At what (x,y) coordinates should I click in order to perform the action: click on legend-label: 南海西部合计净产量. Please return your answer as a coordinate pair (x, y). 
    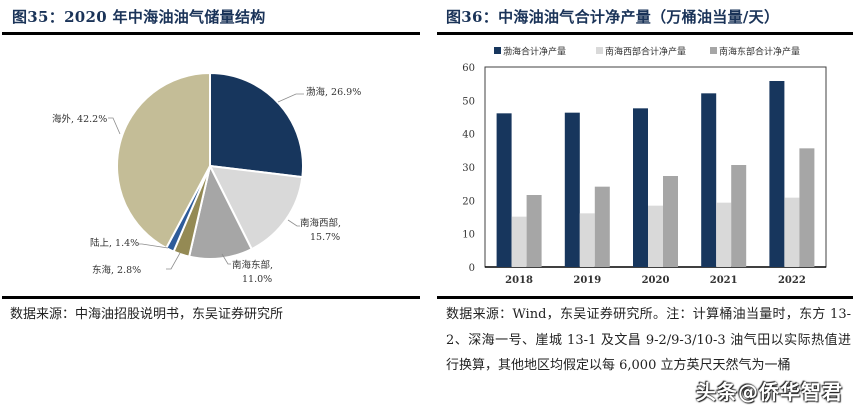
    Looking at the image, I should click on (645, 52).